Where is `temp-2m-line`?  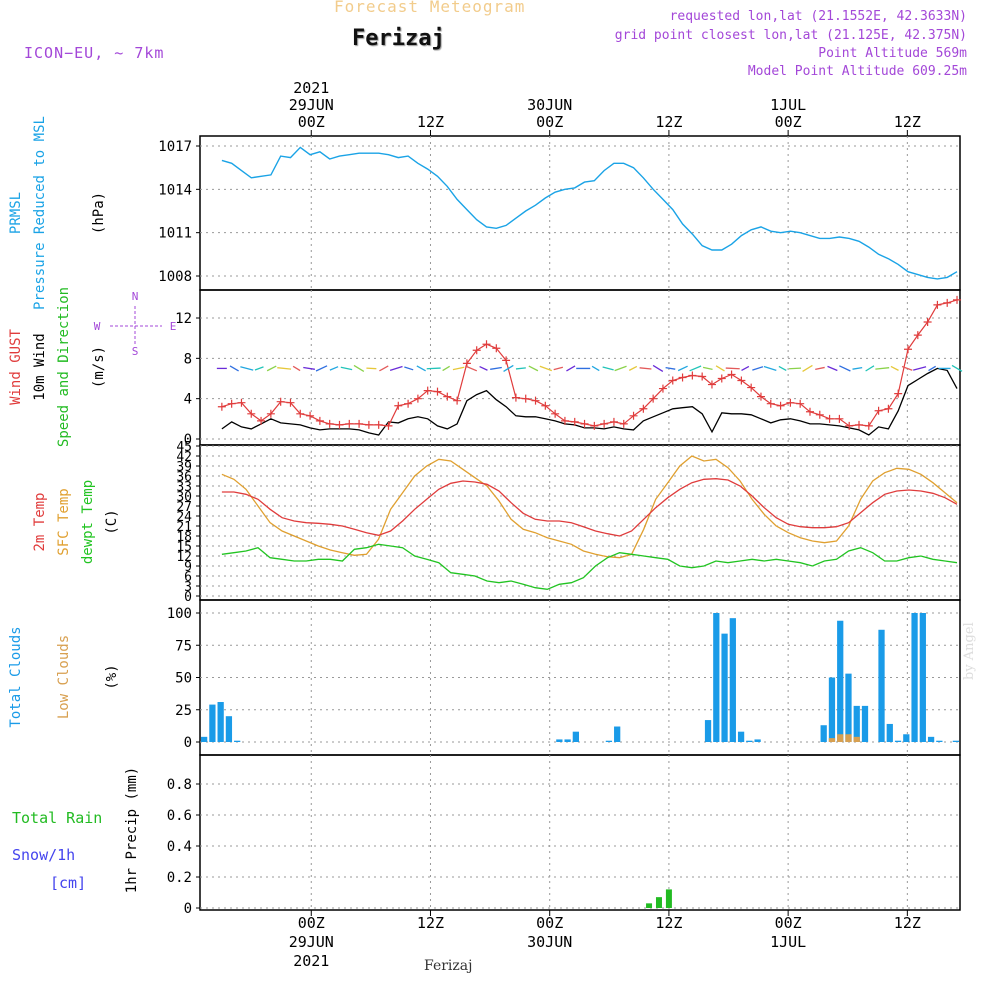
temp-2m-line is located at coordinates (589, 507).